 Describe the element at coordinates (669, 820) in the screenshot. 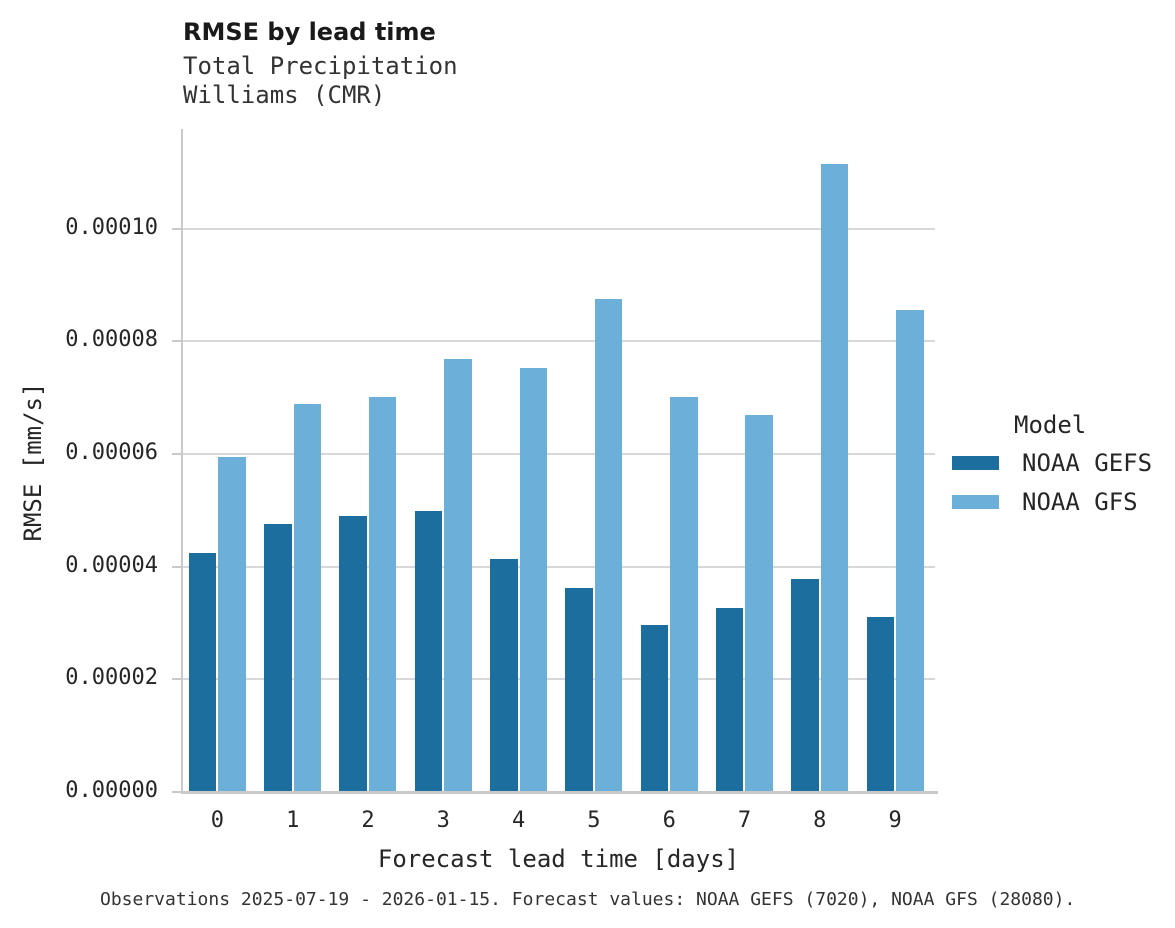

I see `x-tick-label-6: 6` at that location.